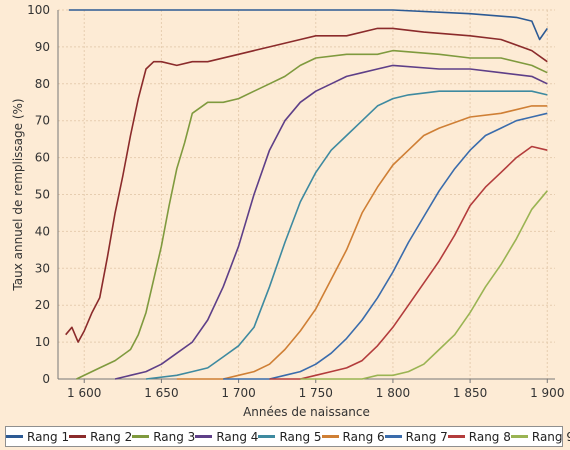 The image size is (570, 450). I want to click on legend-label: Rang 4, so click(237, 436).